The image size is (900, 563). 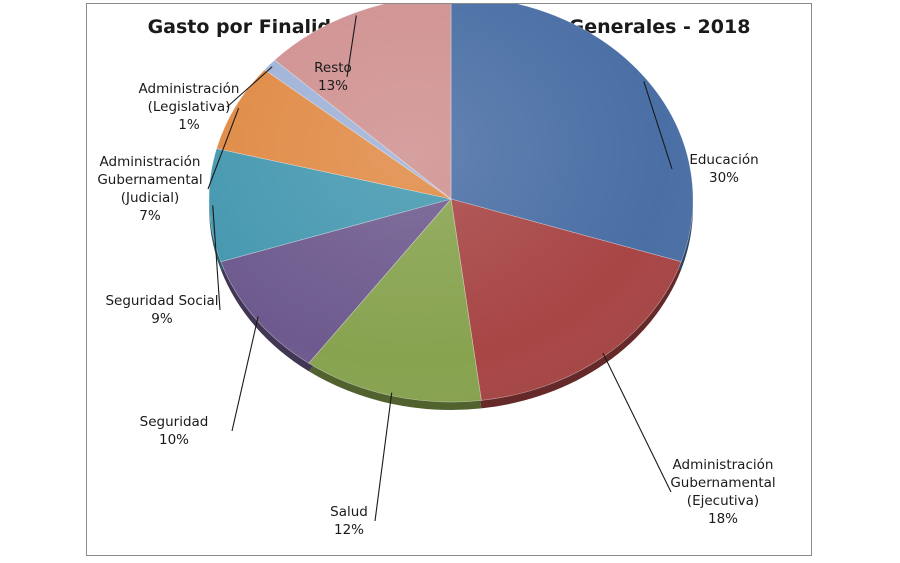 I want to click on slice-percent-4: 9%, so click(x=162, y=319).